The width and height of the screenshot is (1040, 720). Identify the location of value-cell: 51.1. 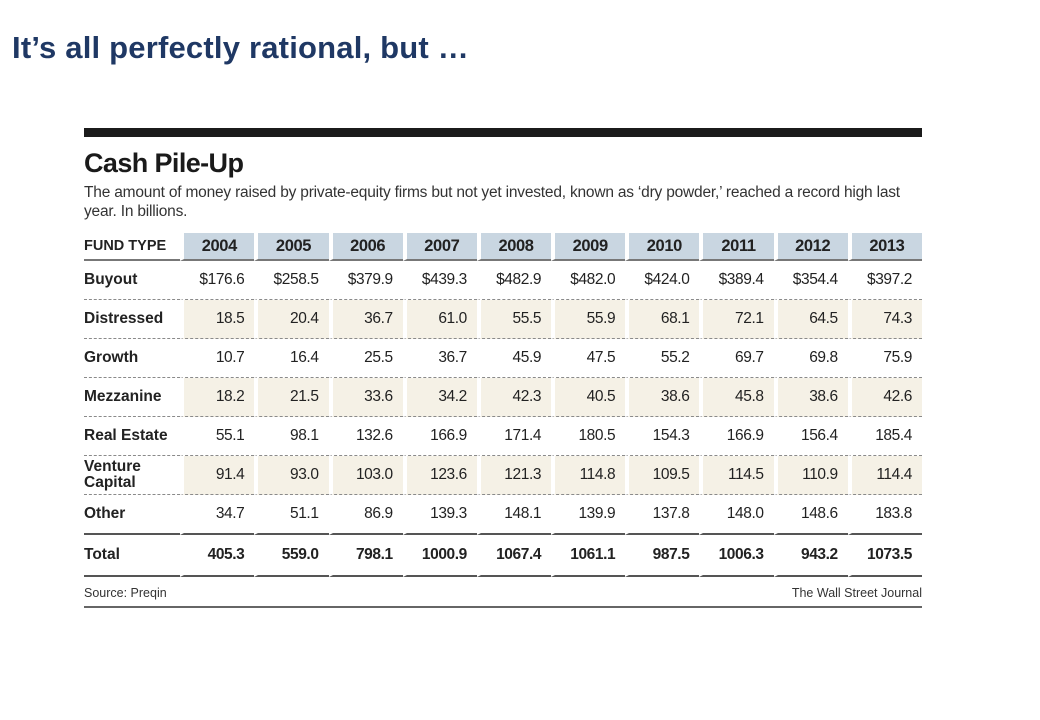
(291, 515).